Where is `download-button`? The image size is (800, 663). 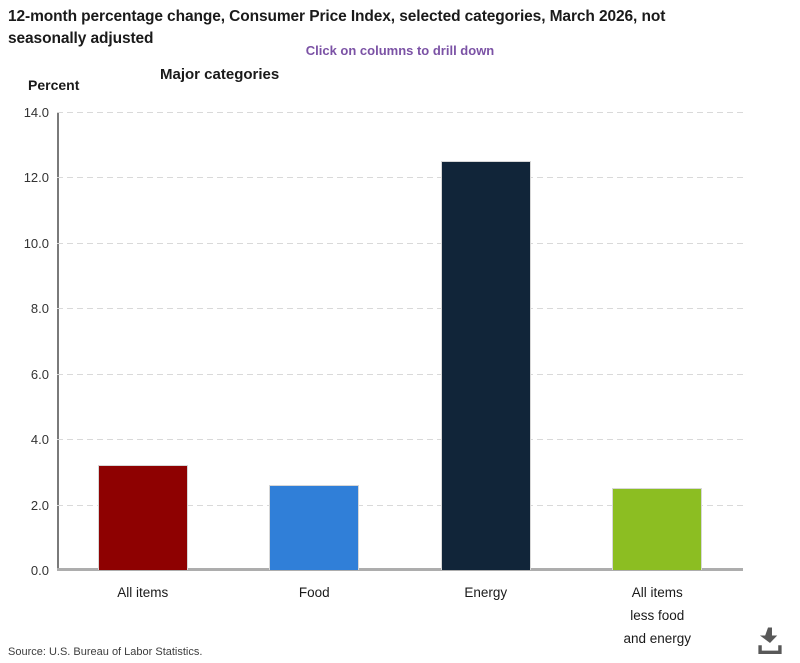 download-button is located at coordinates (770, 641).